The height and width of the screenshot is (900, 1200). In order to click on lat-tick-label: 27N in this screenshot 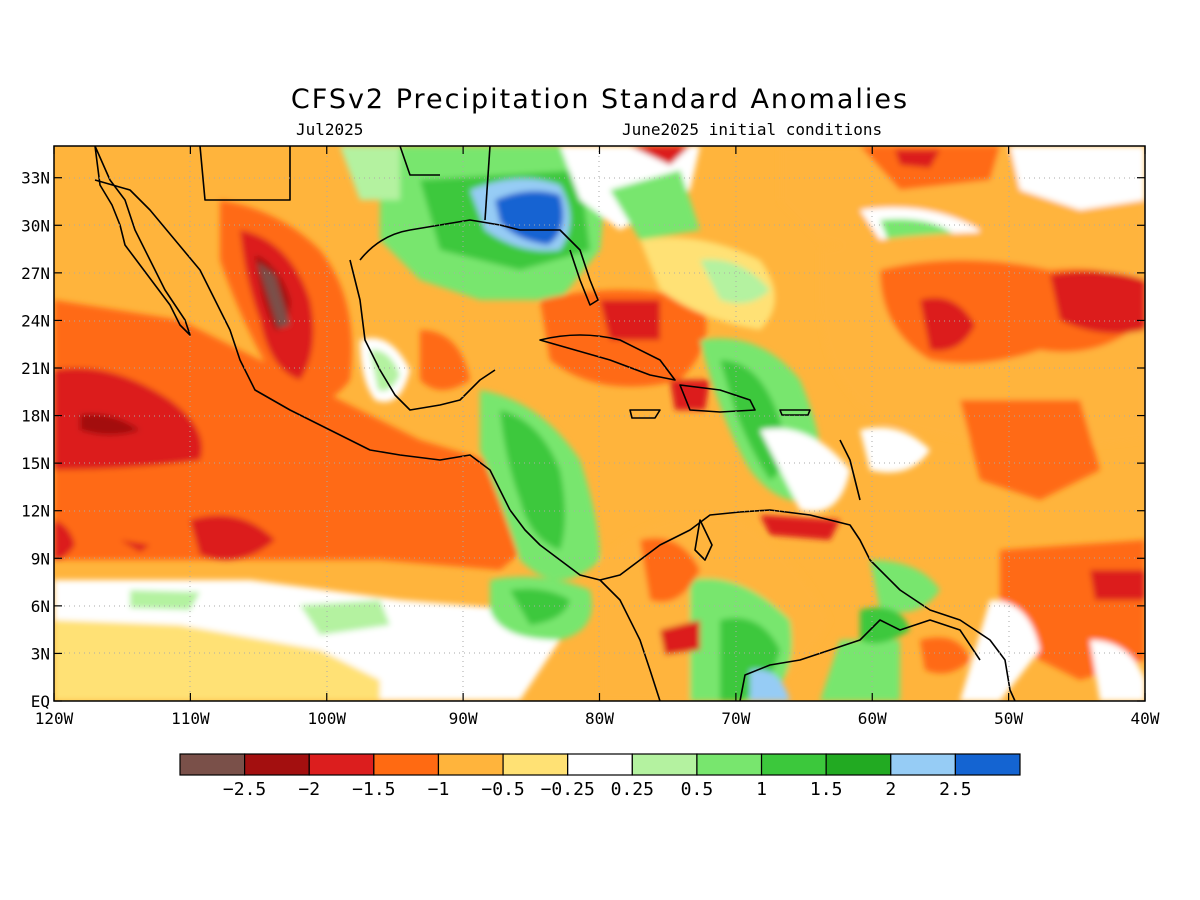, I will do `click(35, 273)`.